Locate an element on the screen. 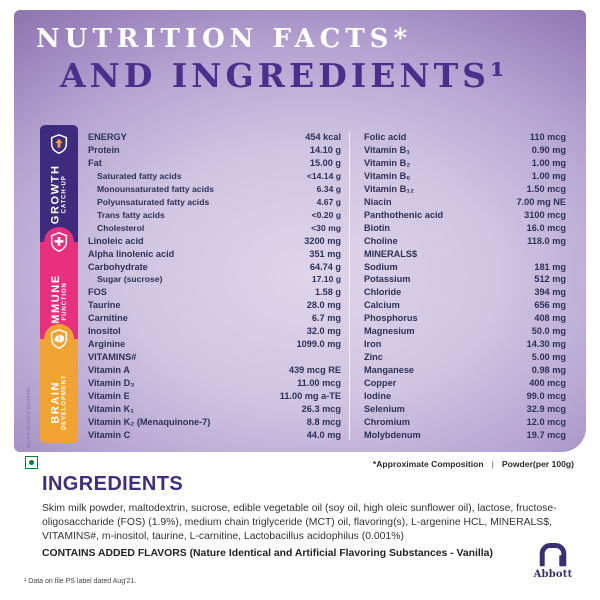 The height and width of the screenshot is (600, 600). nutrient-label: Monounsaturated fatty acids is located at coordinates (155, 188).